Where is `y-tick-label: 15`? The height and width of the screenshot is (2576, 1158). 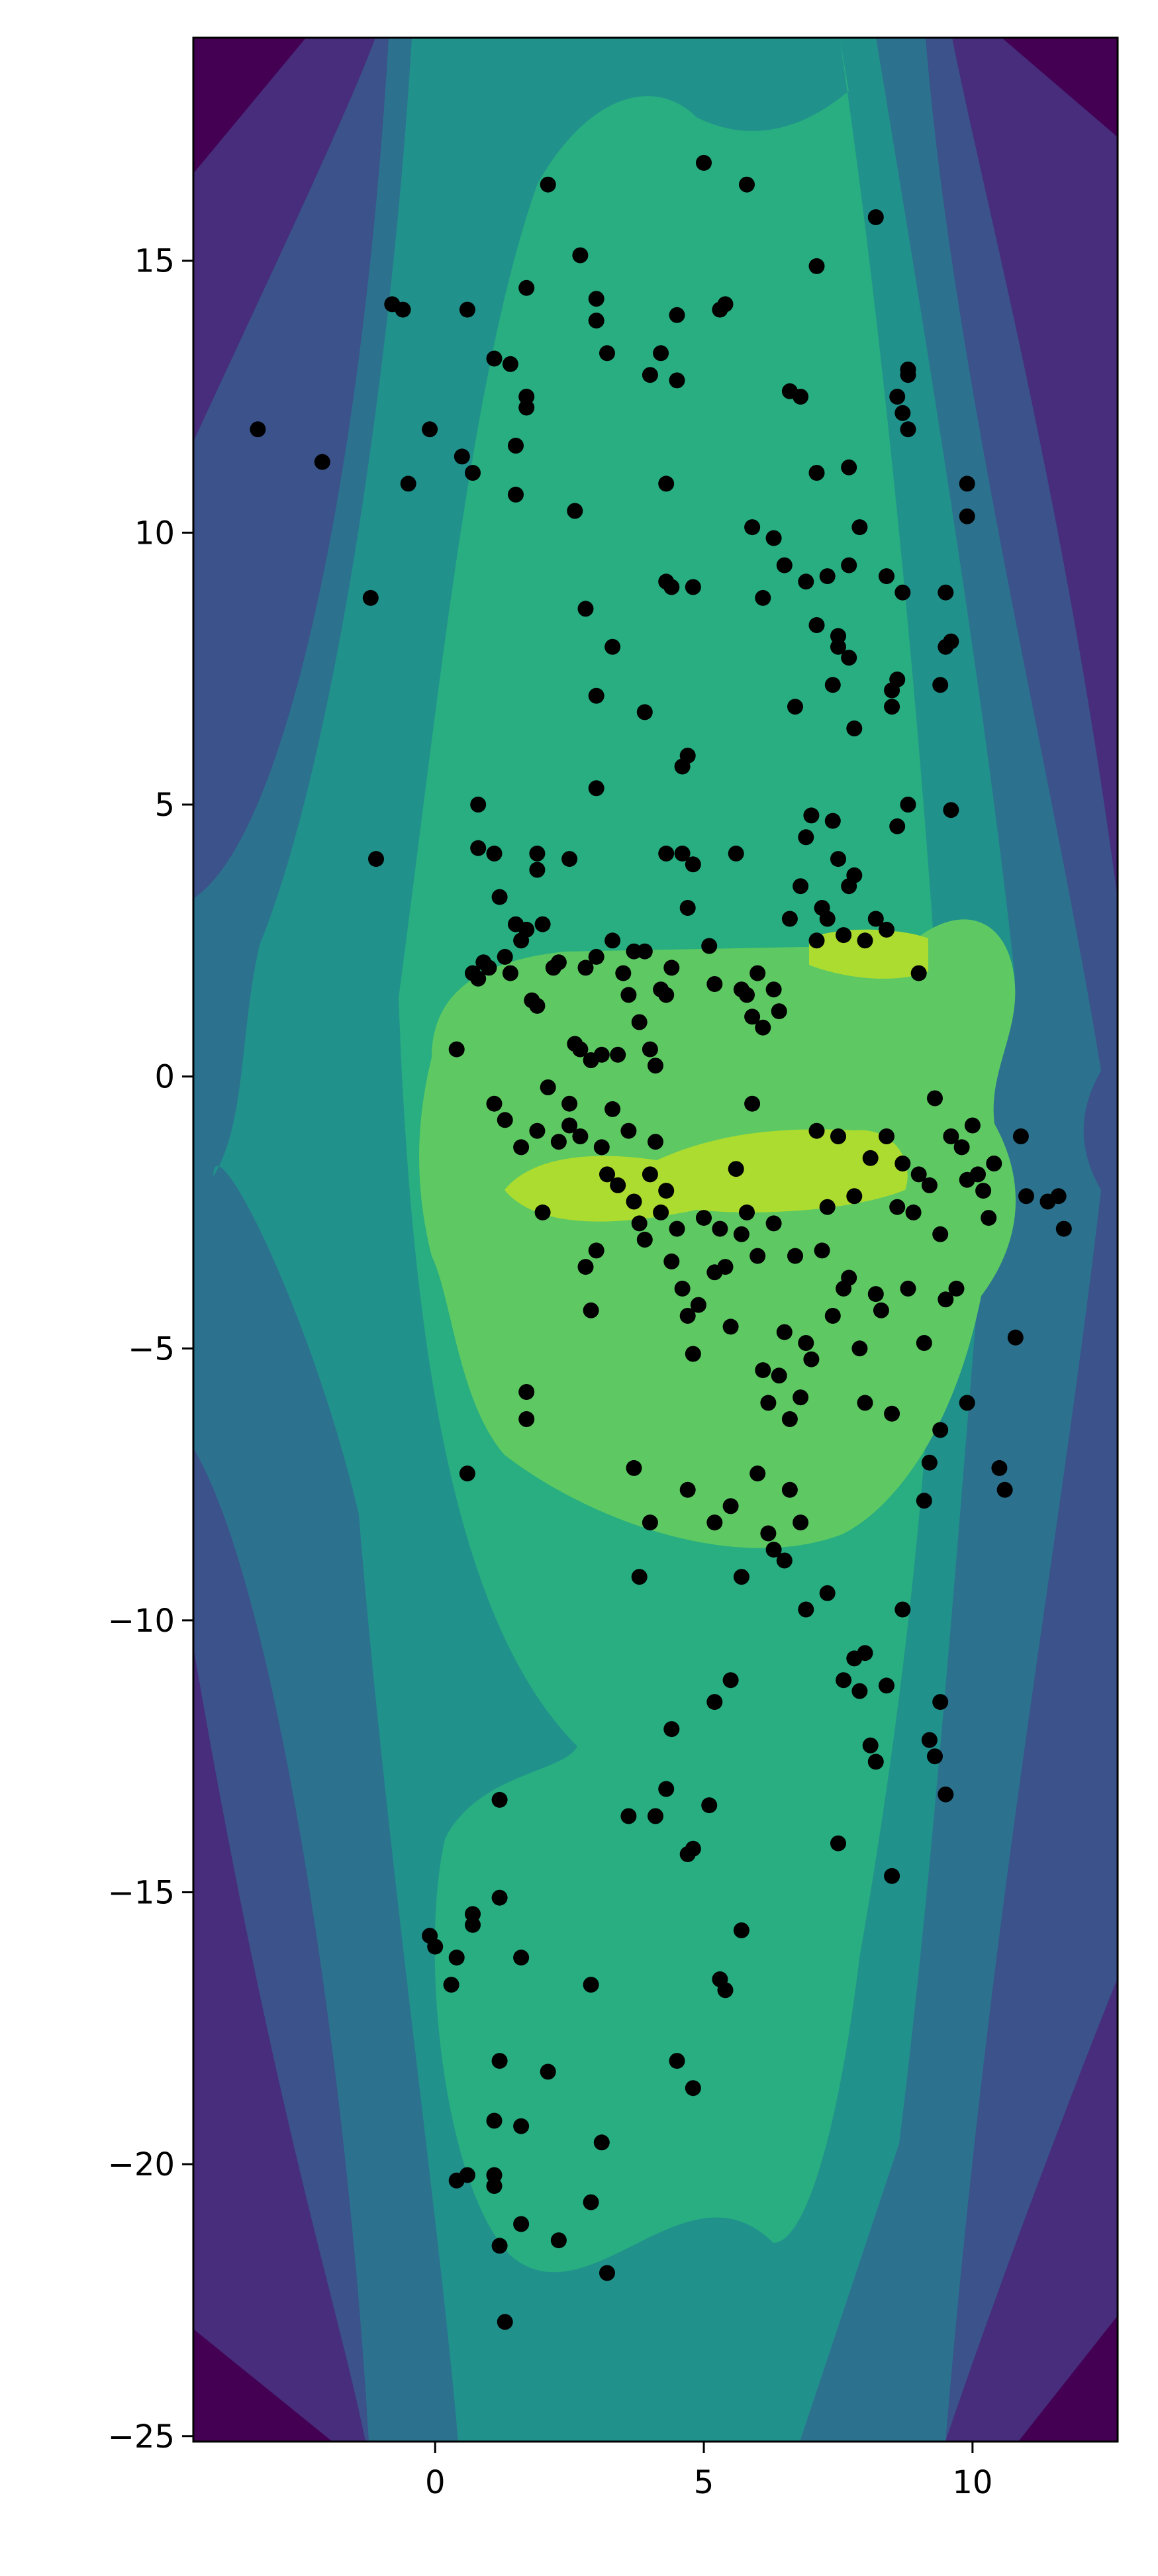 y-tick-label: 15 is located at coordinates (154, 261).